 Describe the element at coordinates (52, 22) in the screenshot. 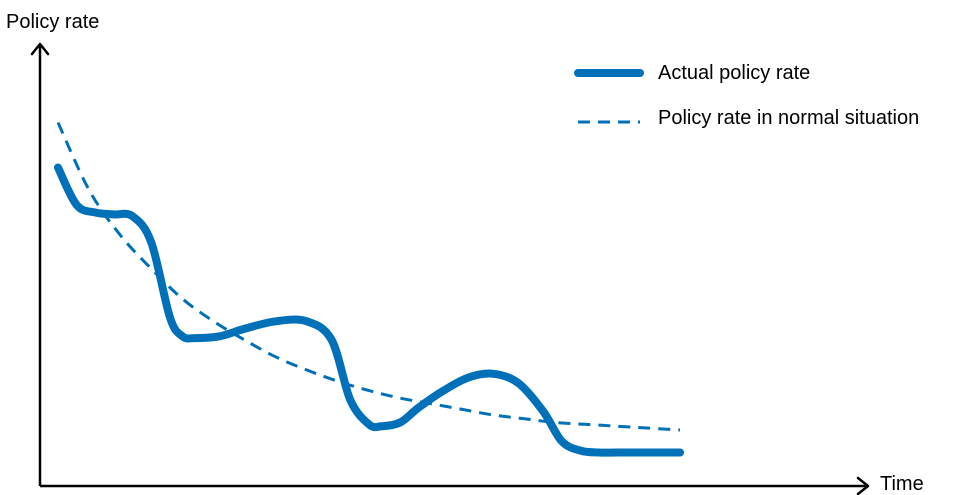

I see `y-axis-label: Policy rate` at that location.